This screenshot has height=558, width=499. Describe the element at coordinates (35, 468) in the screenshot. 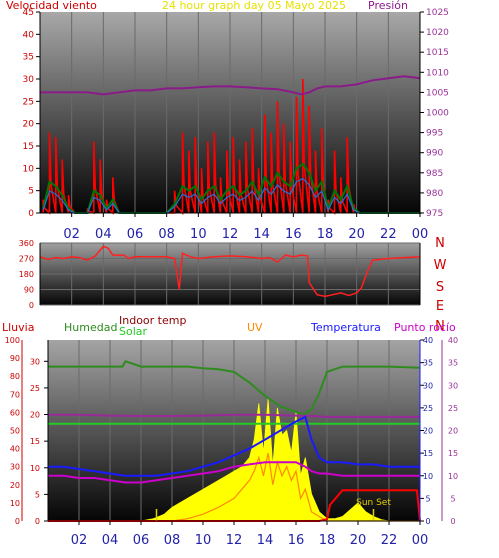

I see `humidity-tick-label: 10` at that location.